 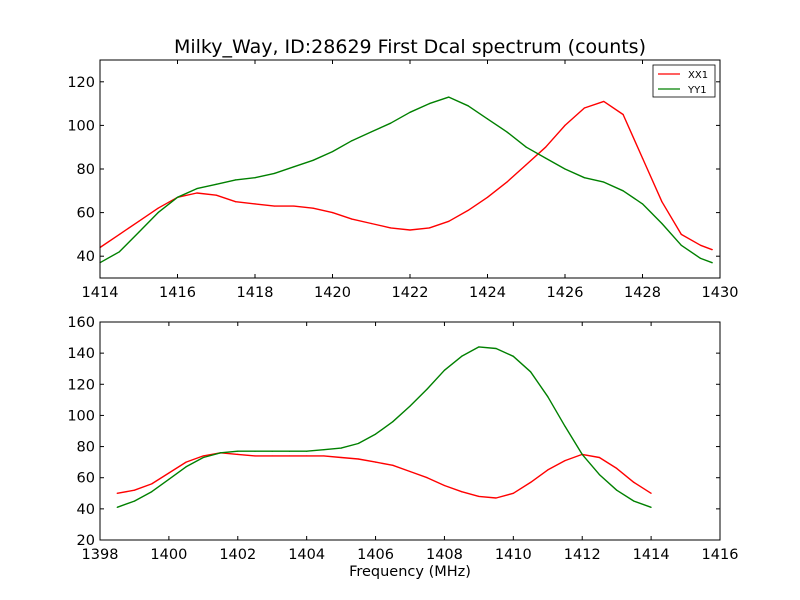 I want to click on bottom-y-tick-label: 20, so click(x=86, y=541).